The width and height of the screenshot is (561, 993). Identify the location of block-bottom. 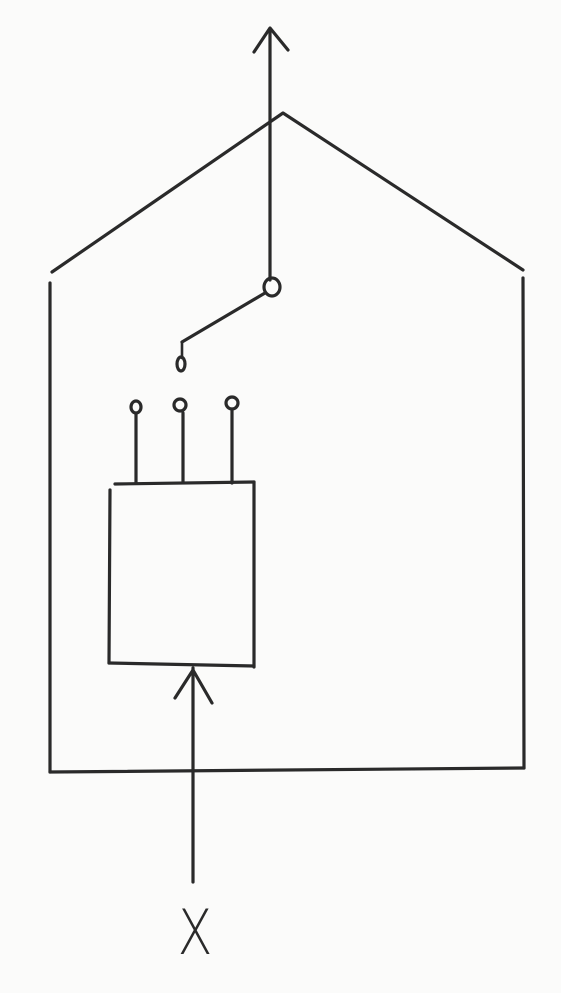
(181, 664).